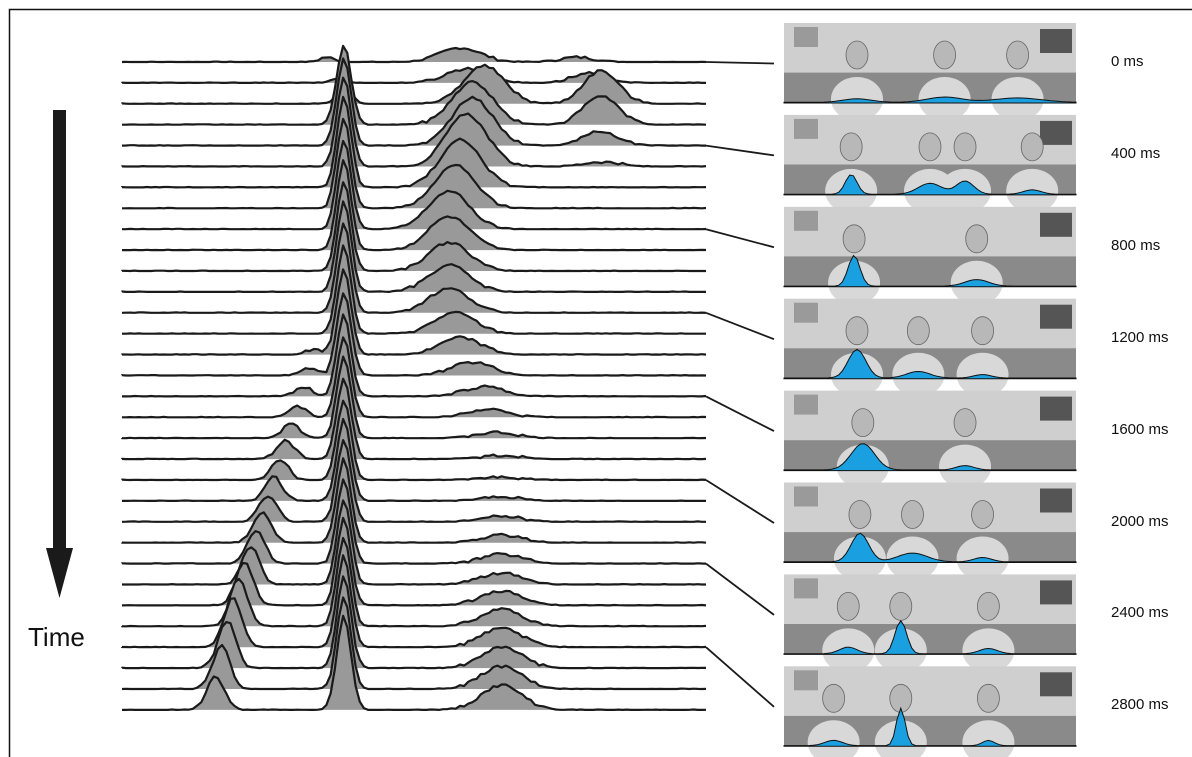 The image size is (1192, 757). Describe the element at coordinates (740, 384) in the screenshot. I see `frame-connector-lines` at that location.